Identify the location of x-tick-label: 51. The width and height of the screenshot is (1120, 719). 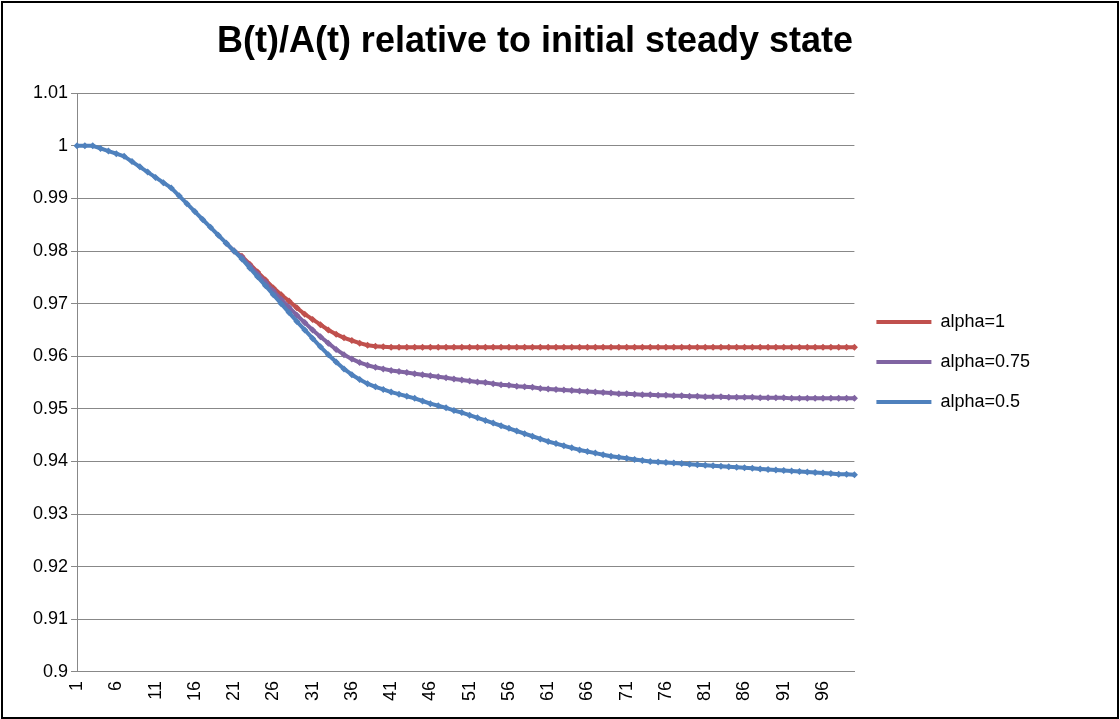
(468, 691).